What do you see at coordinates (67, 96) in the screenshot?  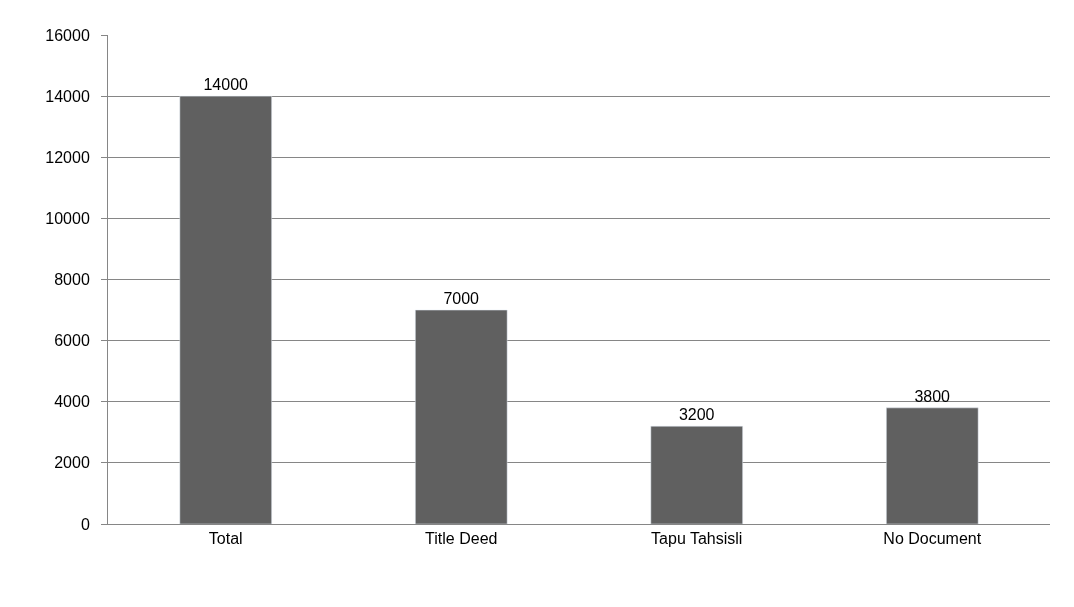 I see `y-tick-label: 14000` at bounding box center [67, 96].